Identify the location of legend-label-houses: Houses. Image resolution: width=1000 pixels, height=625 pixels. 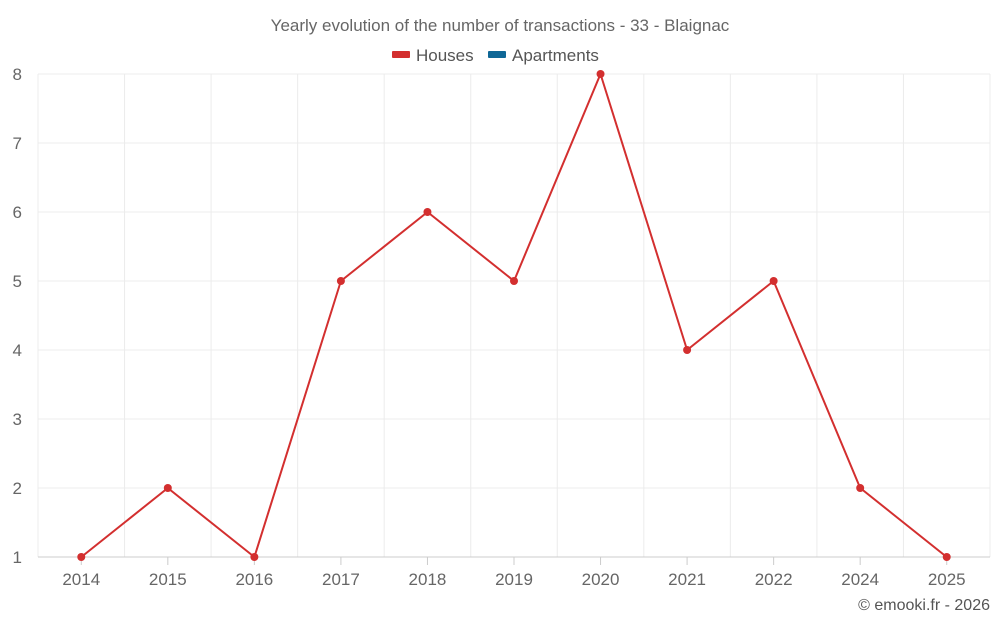
(445, 55).